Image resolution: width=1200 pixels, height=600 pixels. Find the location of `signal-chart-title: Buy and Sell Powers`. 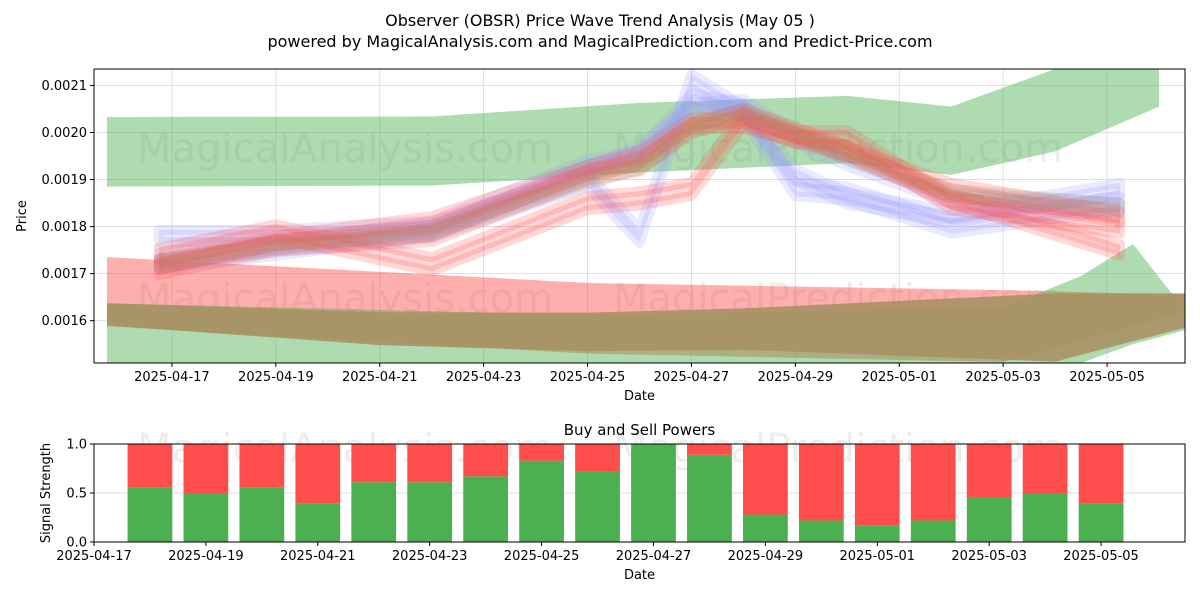

signal-chart-title: Buy and Sell Powers is located at coordinates (640, 430).